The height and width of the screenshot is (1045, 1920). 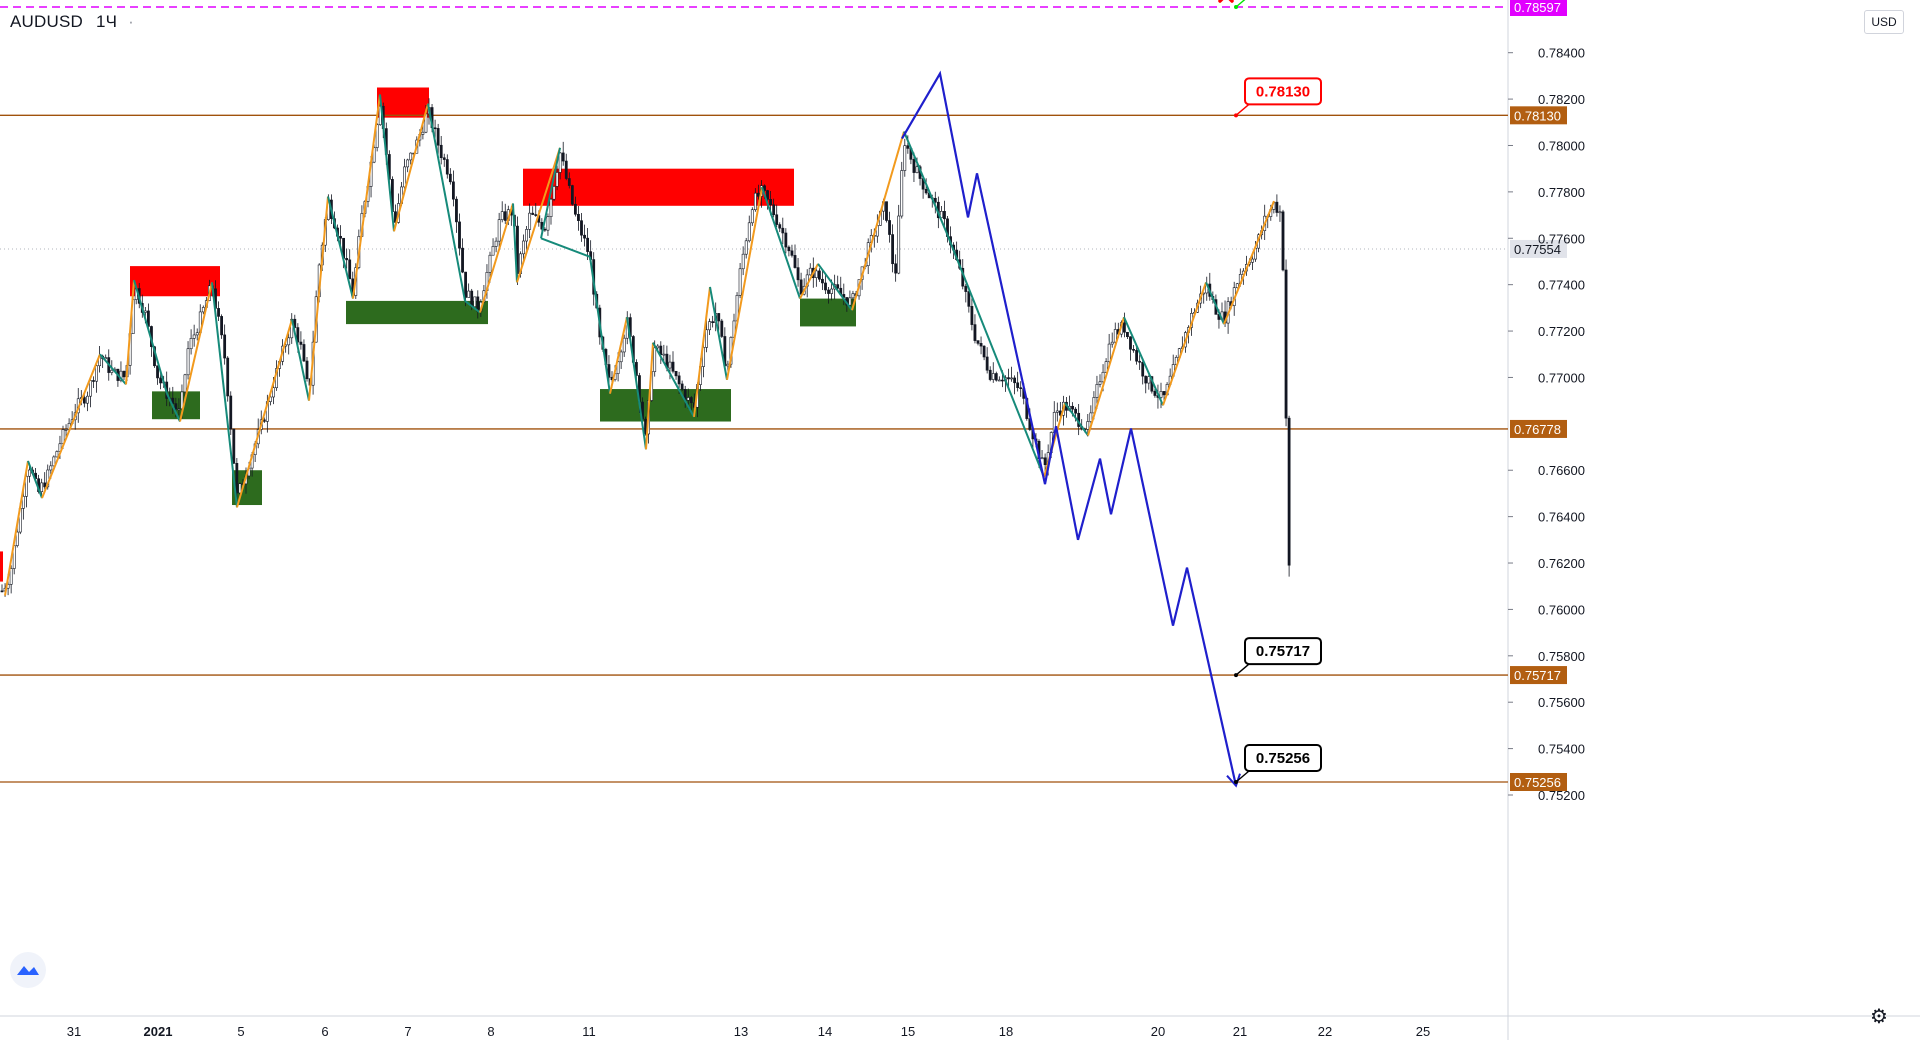 I want to click on x-tick-label: 18, so click(x=1006, y=1031).